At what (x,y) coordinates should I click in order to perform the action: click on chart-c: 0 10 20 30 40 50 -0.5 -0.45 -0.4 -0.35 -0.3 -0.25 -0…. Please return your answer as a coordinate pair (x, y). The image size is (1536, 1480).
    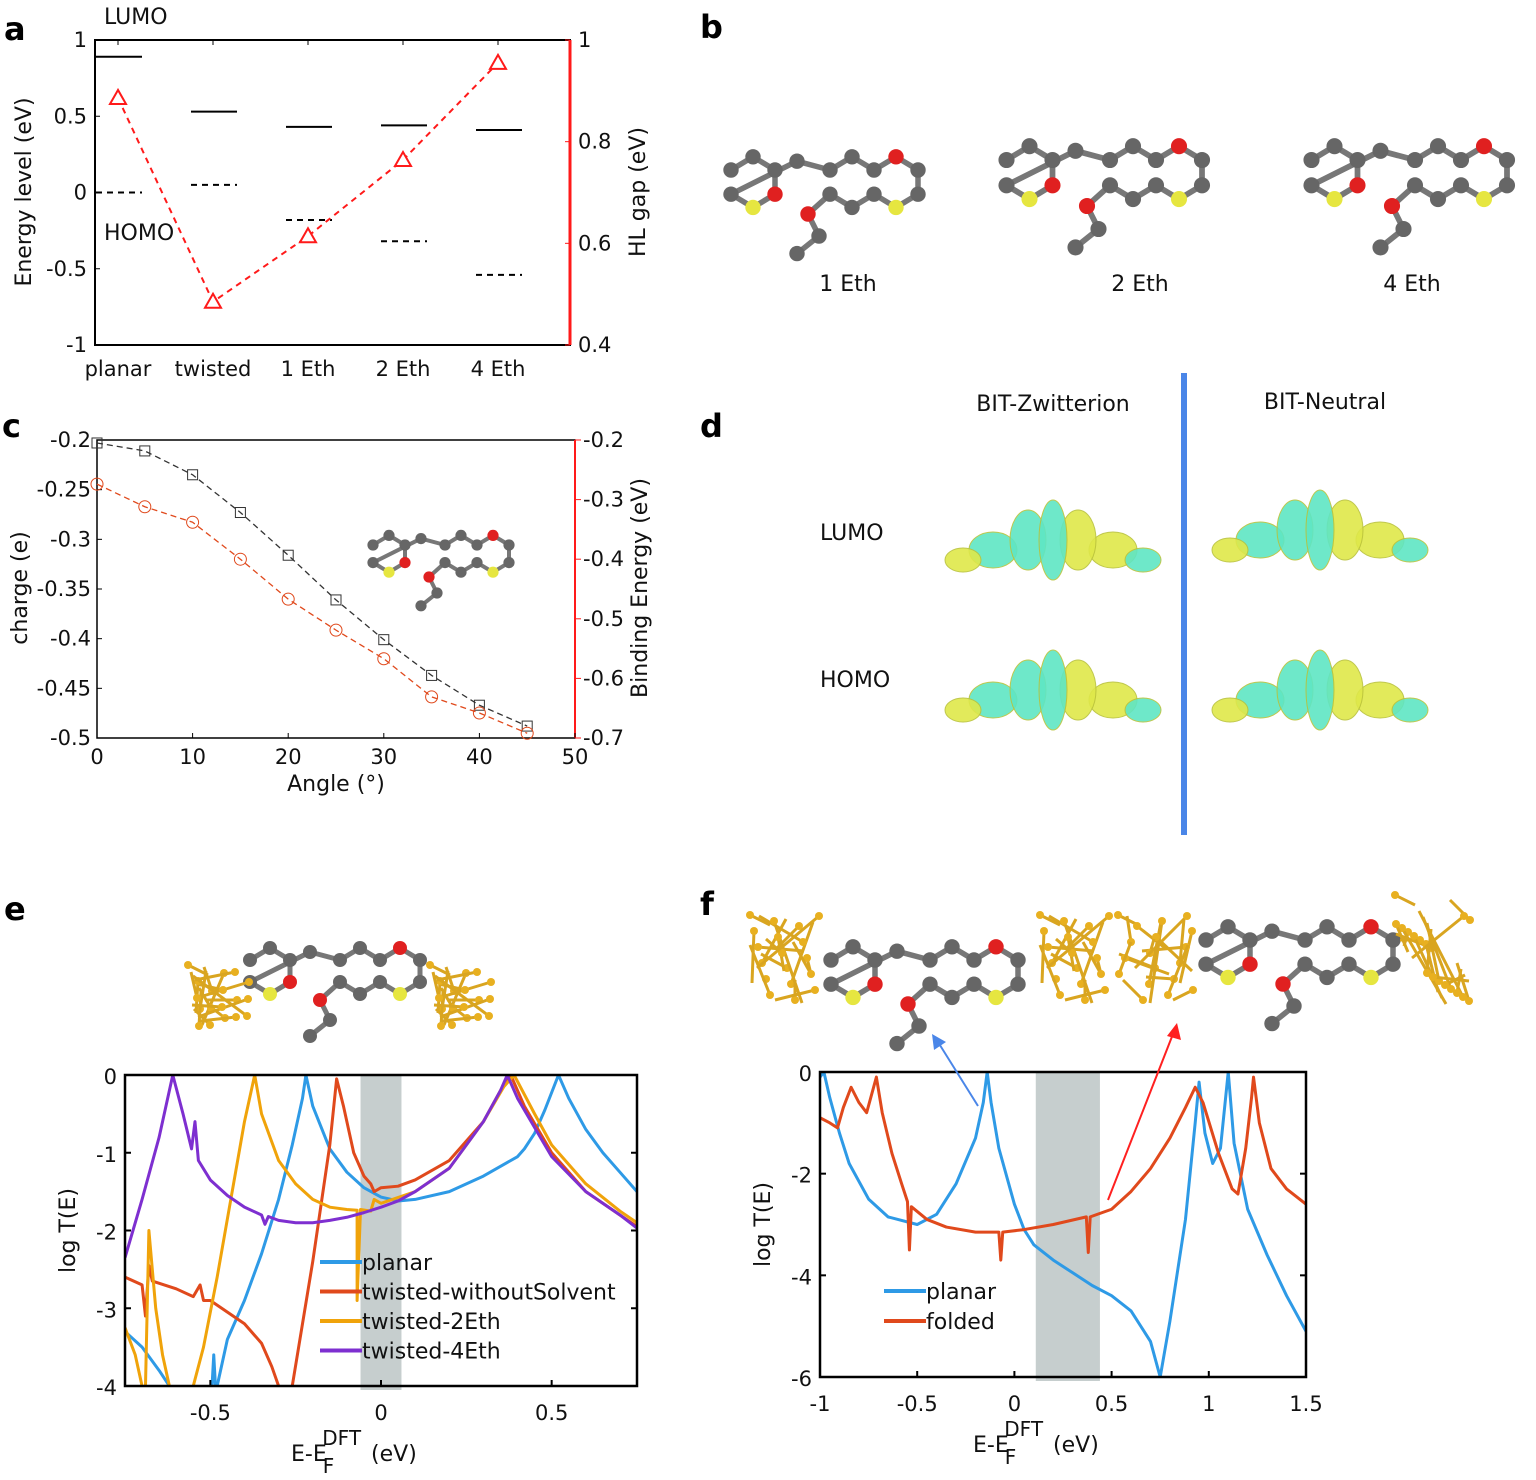
    Looking at the image, I should click on (330, 612).